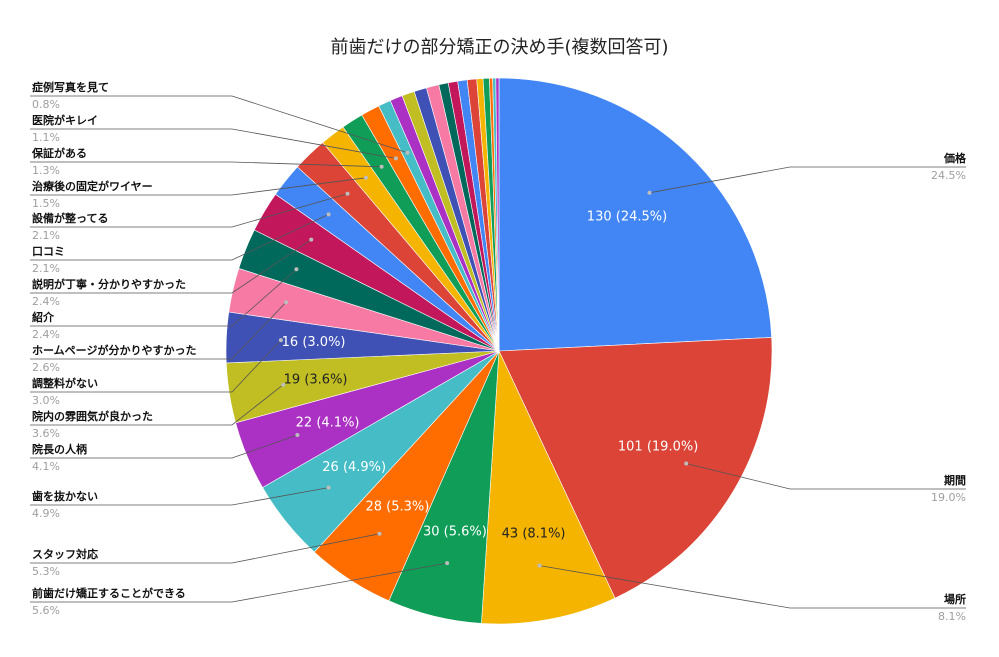 The width and height of the screenshot is (999, 657). I want to click on percent-label: 5.6%, so click(46, 610).